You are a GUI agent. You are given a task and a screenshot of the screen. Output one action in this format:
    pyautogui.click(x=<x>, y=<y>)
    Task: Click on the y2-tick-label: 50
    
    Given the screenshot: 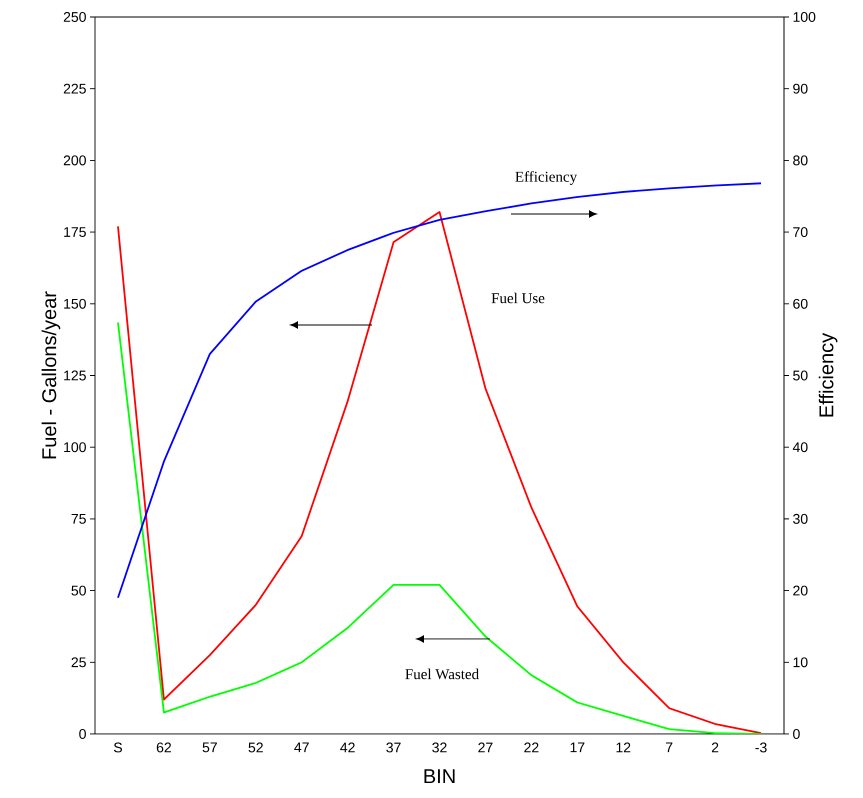 What is the action you would take?
    pyautogui.click(x=800, y=375)
    